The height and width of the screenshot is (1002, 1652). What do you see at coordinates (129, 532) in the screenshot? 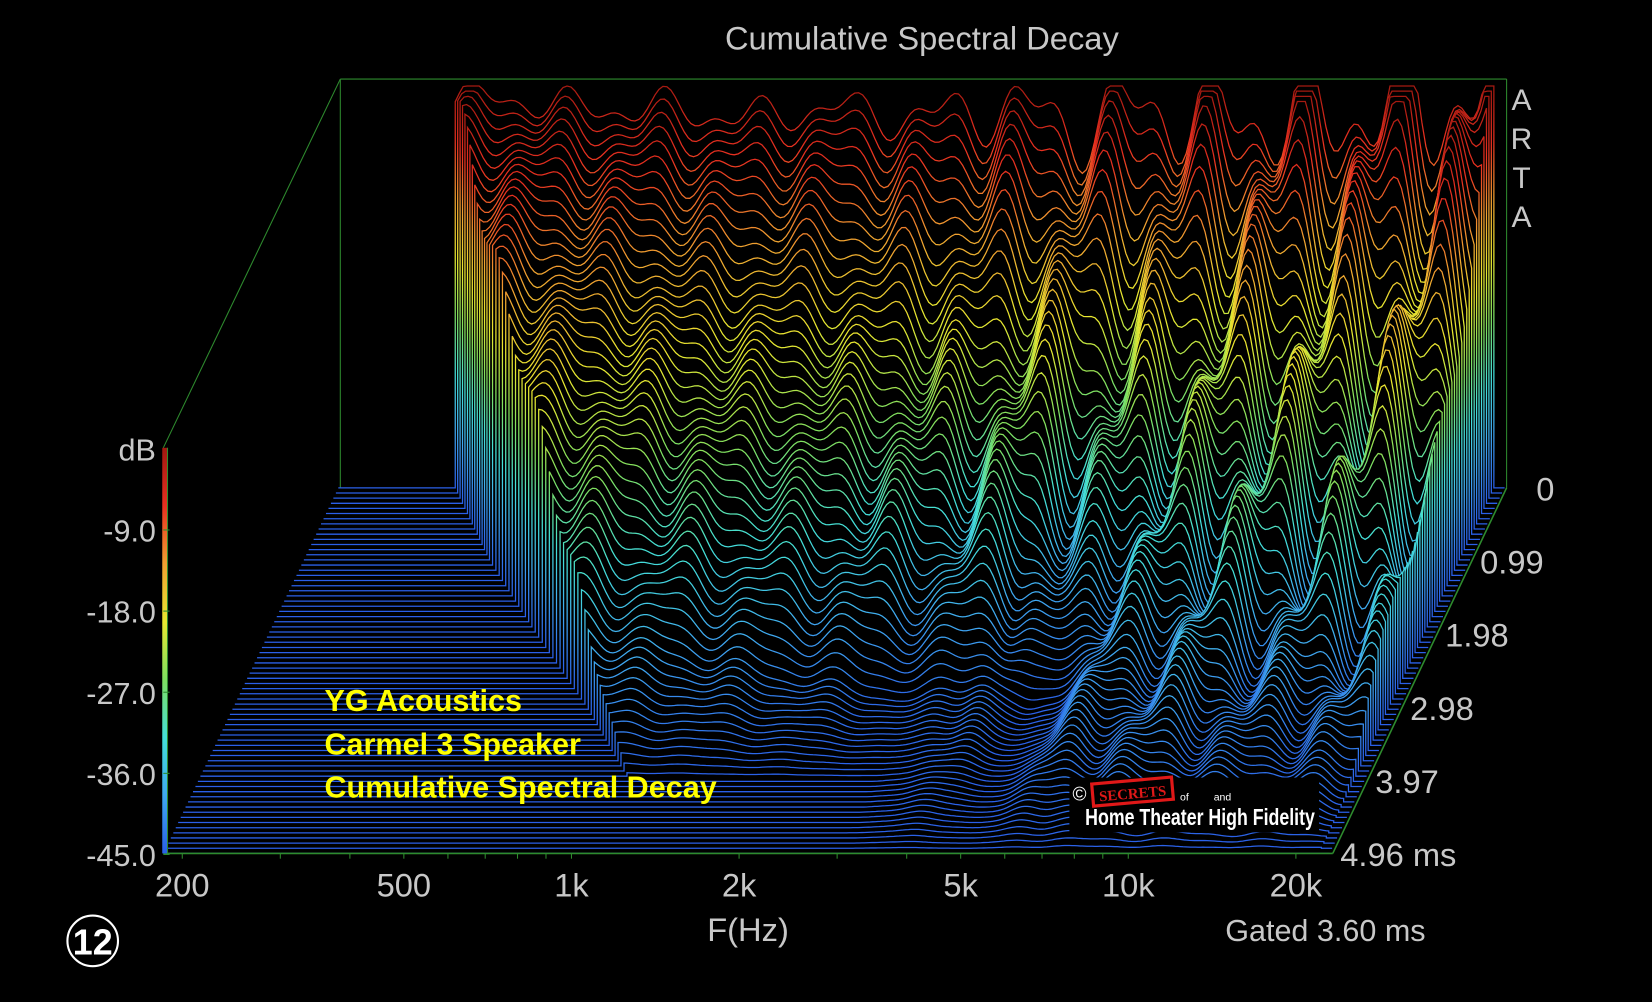
I see `y-tick-label: -9.0` at bounding box center [129, 532].